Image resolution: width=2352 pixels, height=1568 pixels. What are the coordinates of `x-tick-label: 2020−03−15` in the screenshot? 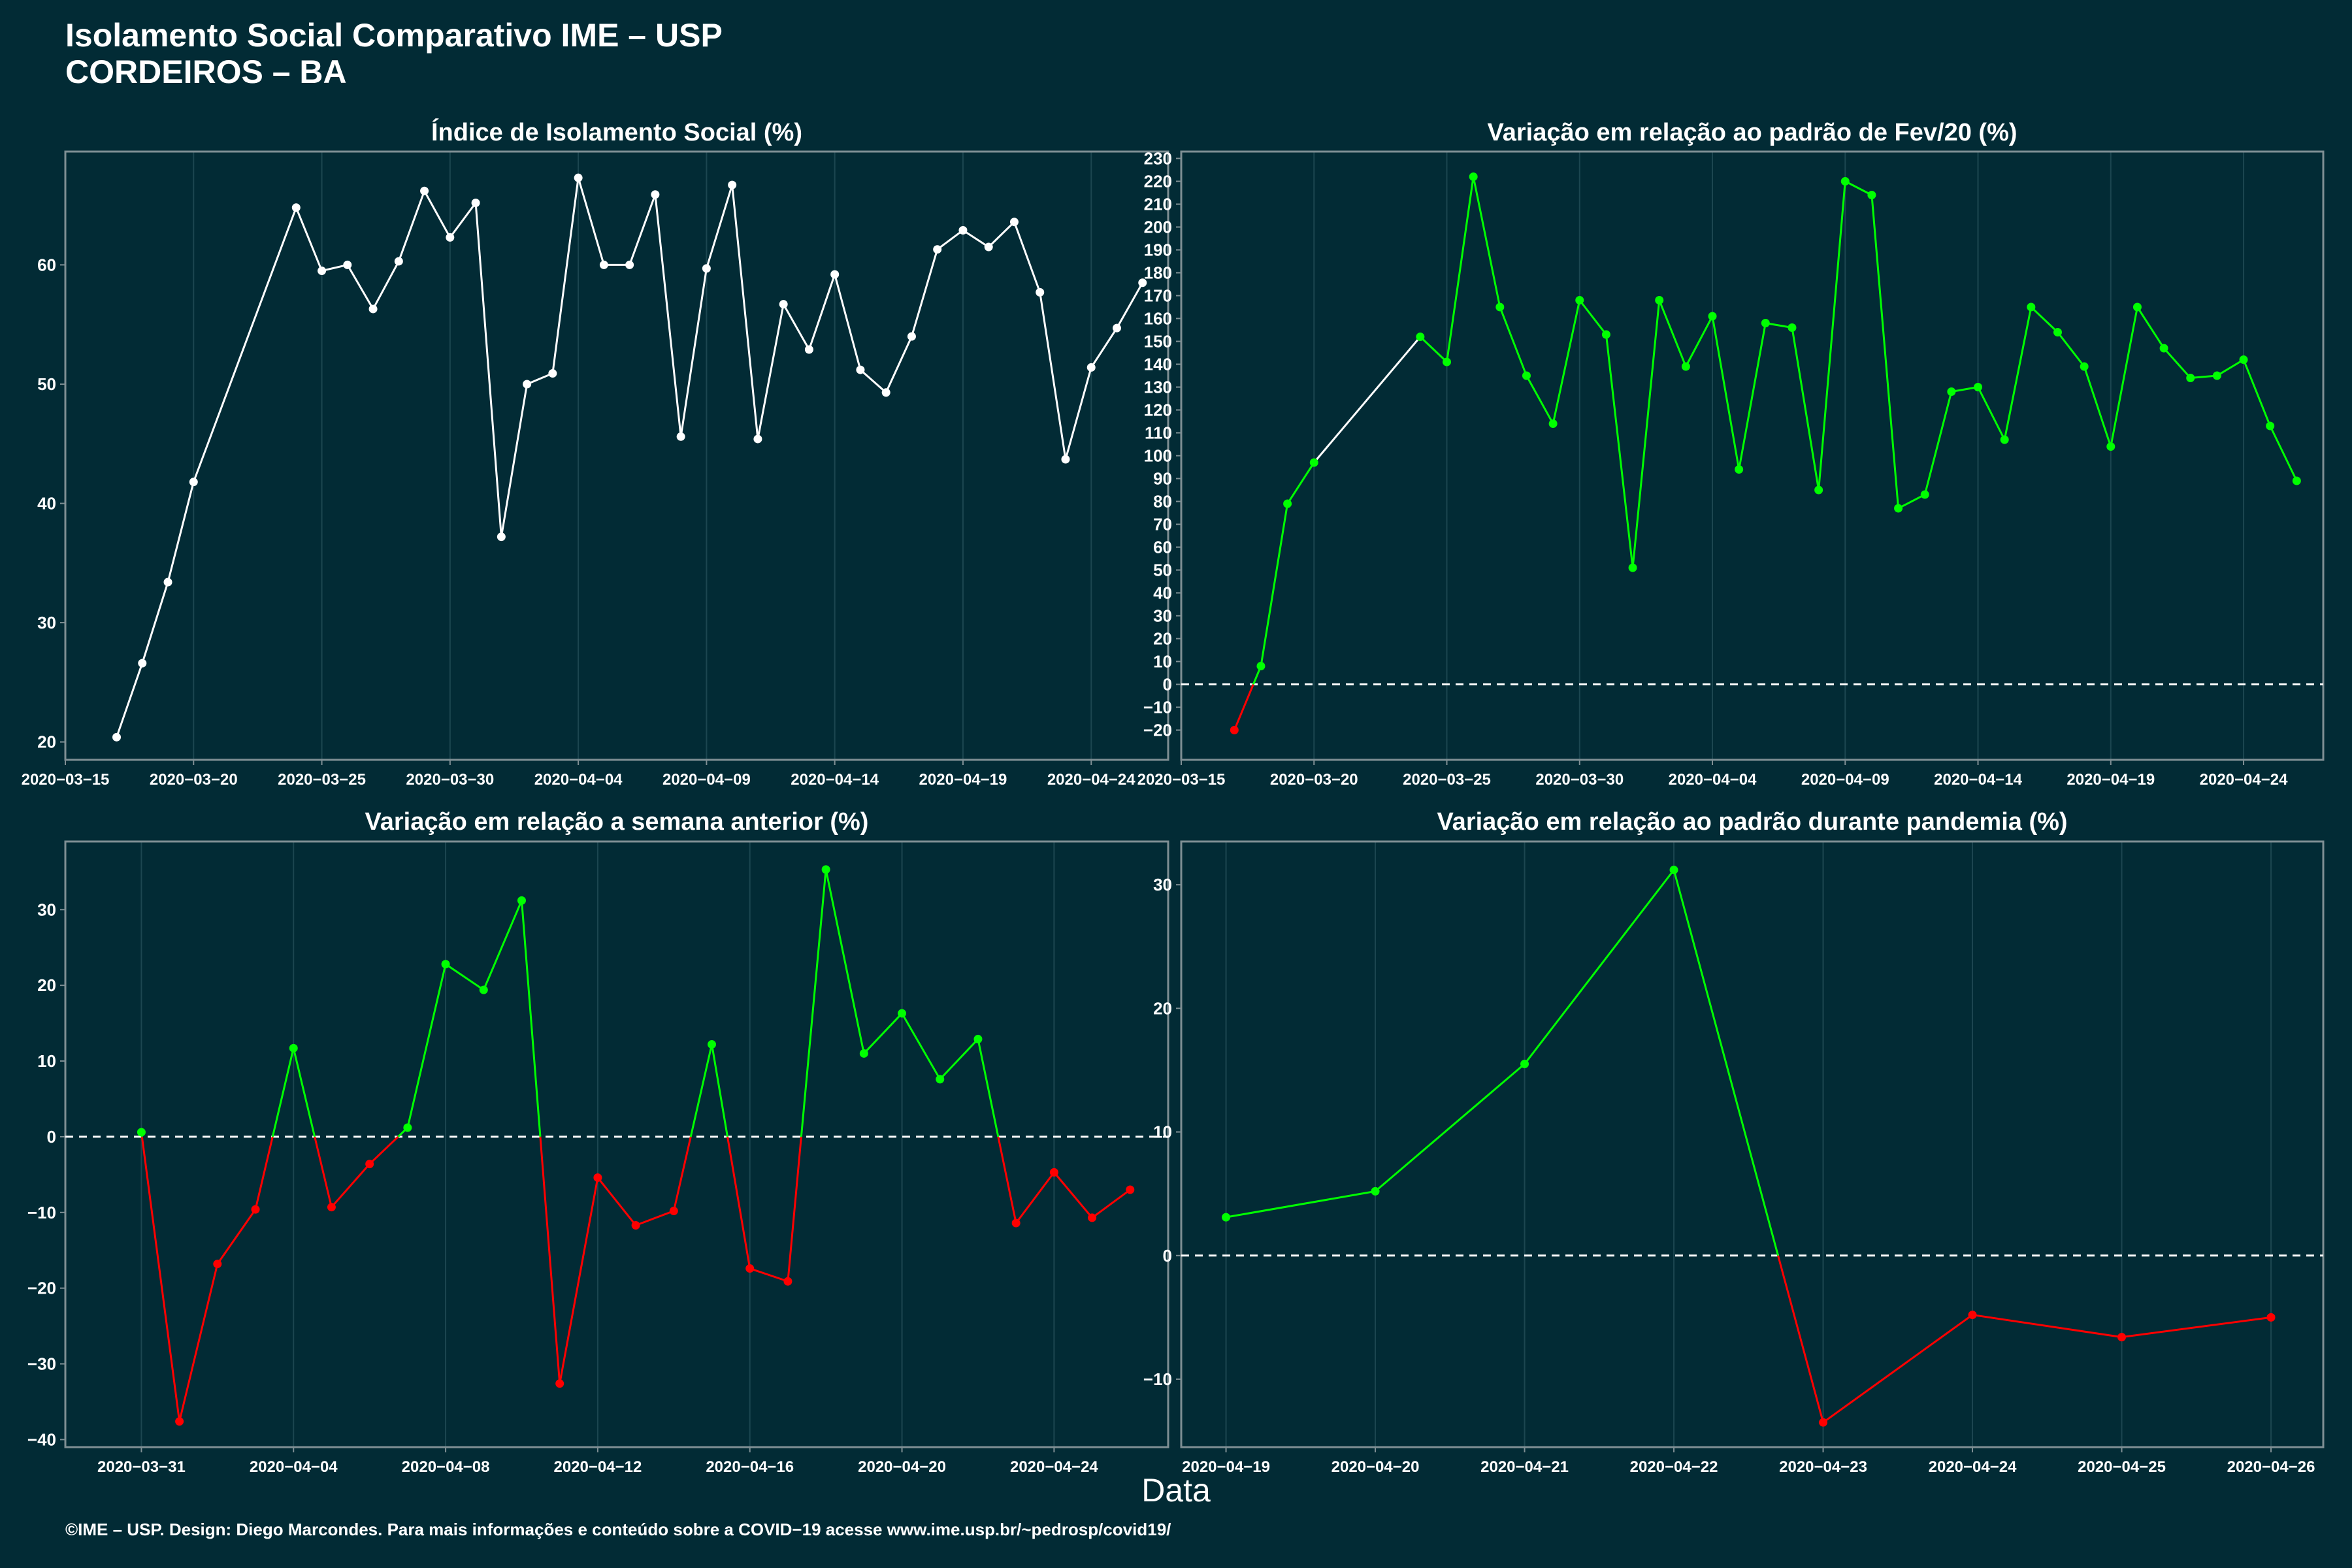 It's located at (1181, 780).